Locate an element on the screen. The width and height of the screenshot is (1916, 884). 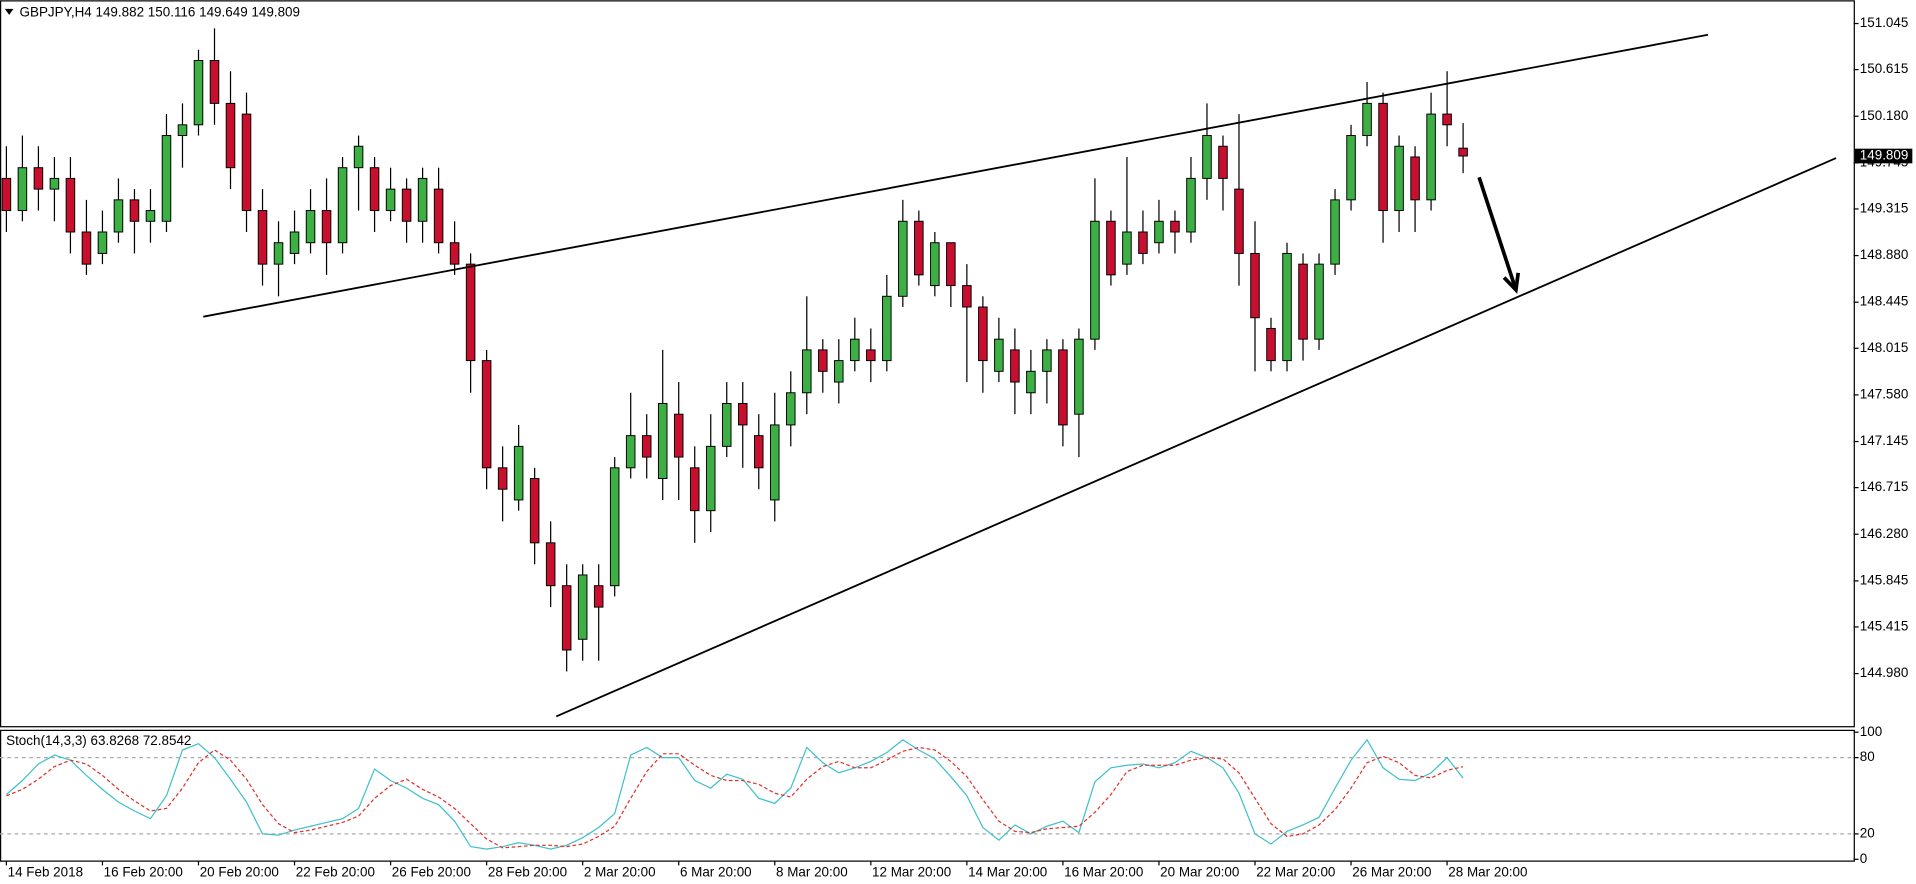
y-tick-label: 80 is located at coordinates (1867, 756).